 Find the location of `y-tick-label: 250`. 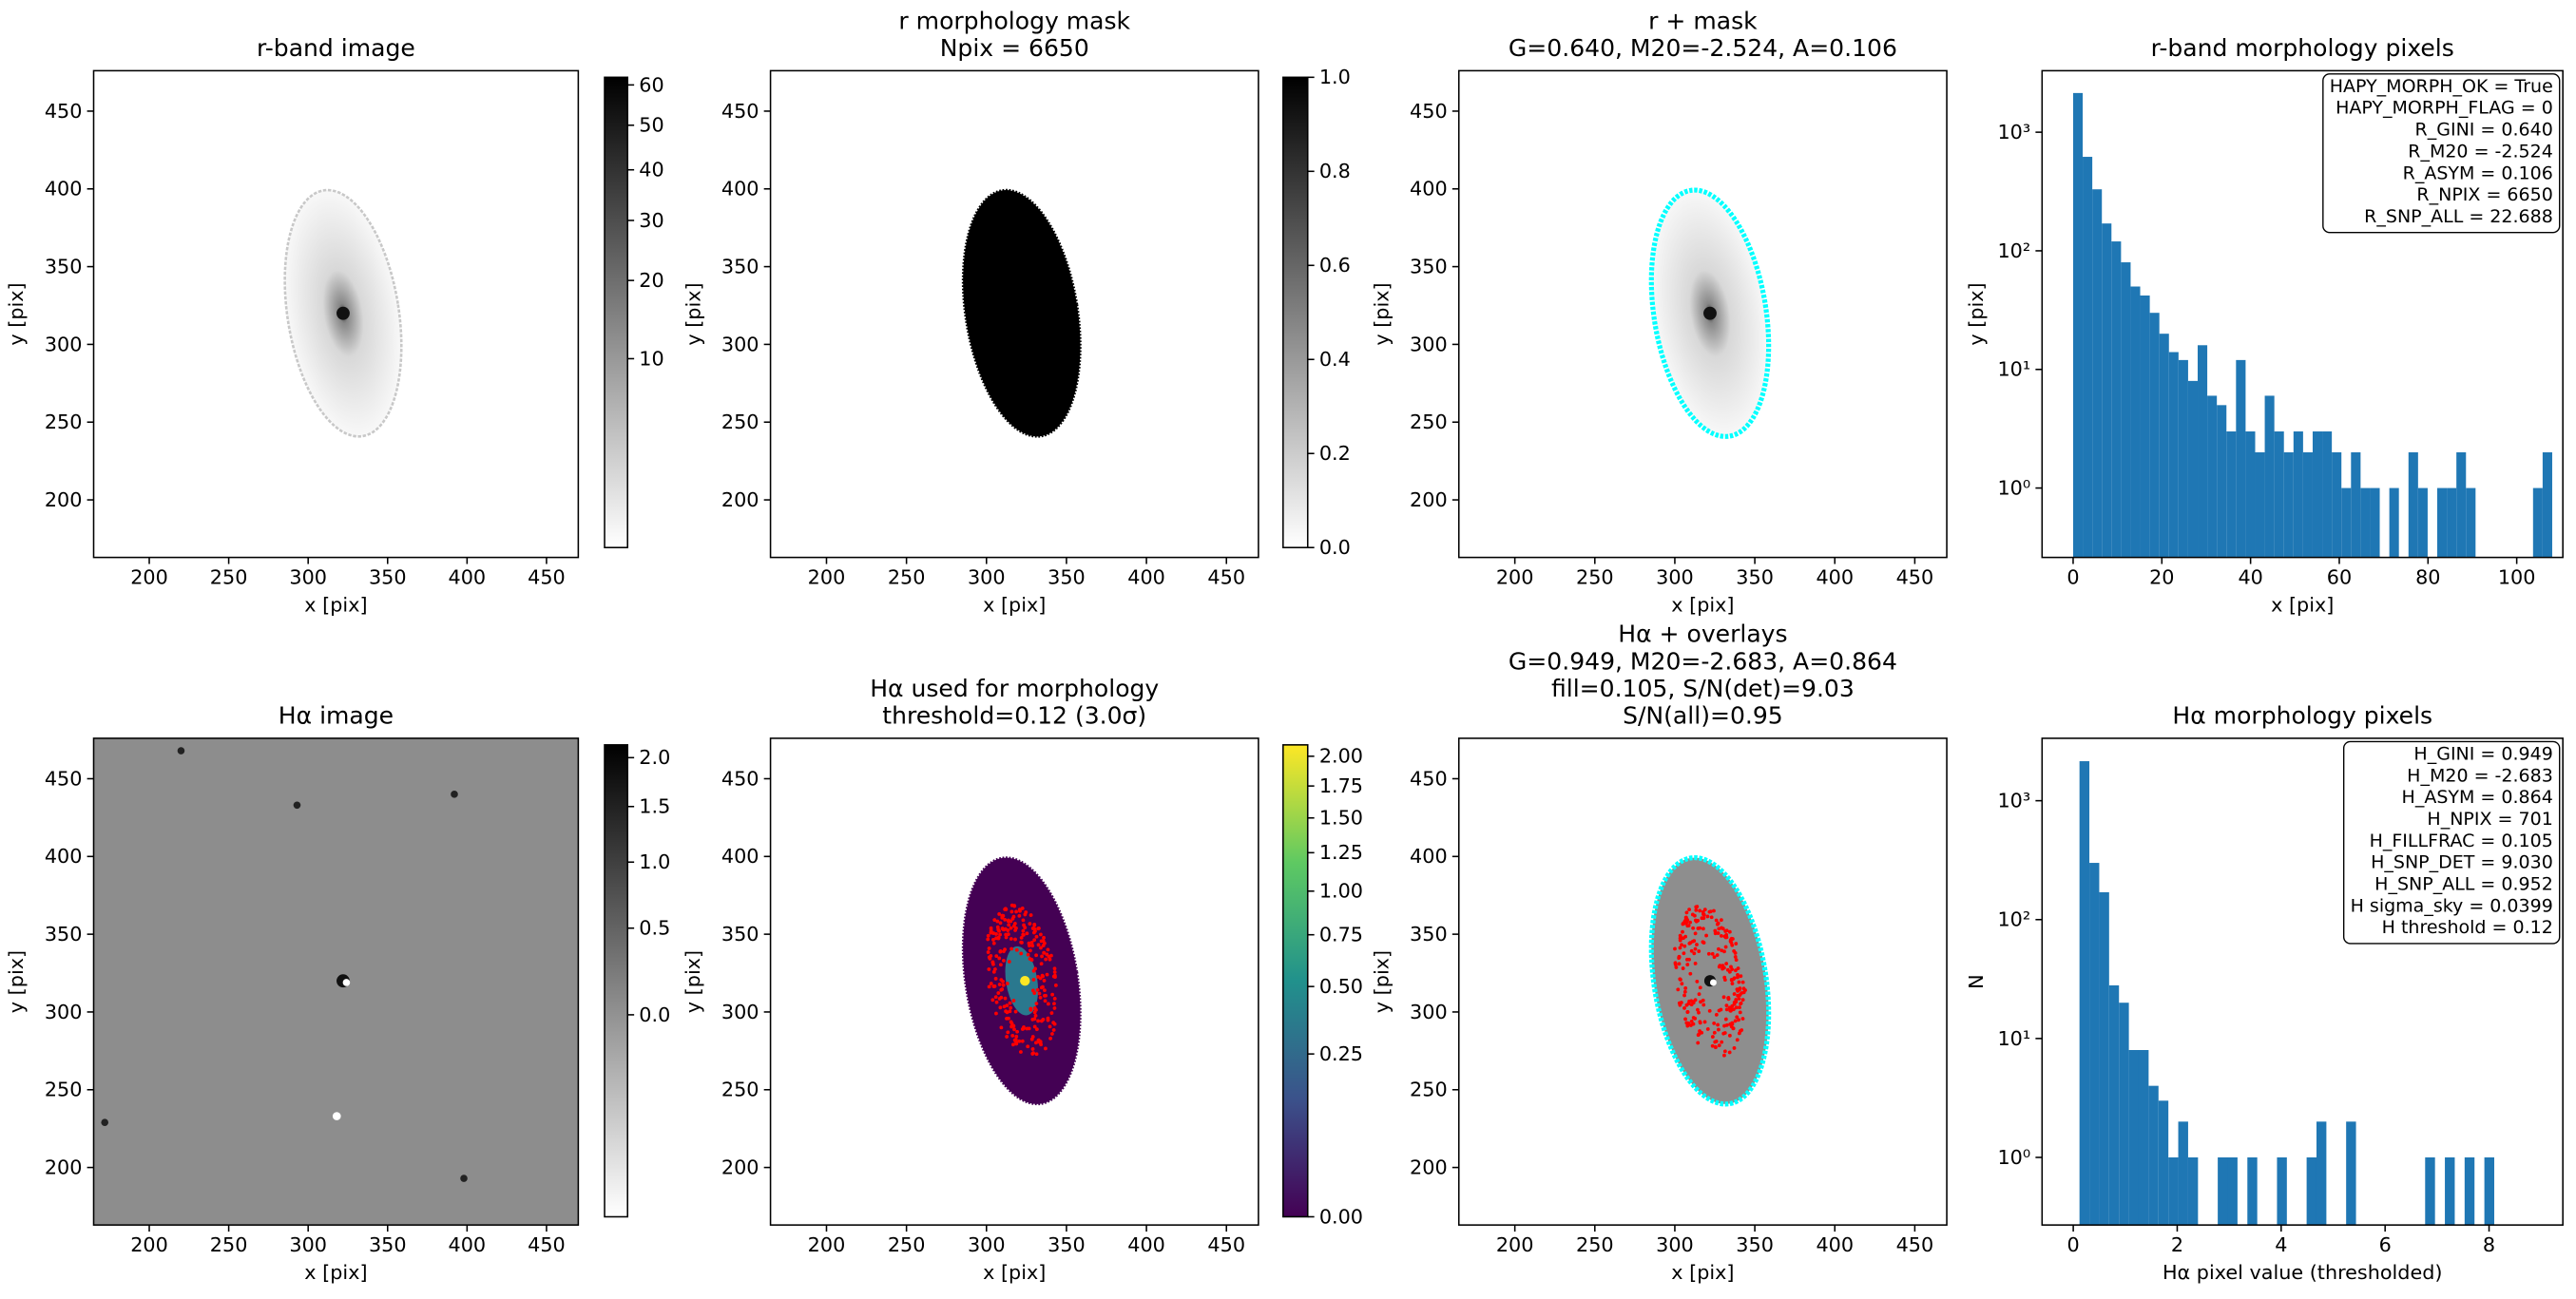

y-tick-label: 250 is located at coordinates (740, 1090).